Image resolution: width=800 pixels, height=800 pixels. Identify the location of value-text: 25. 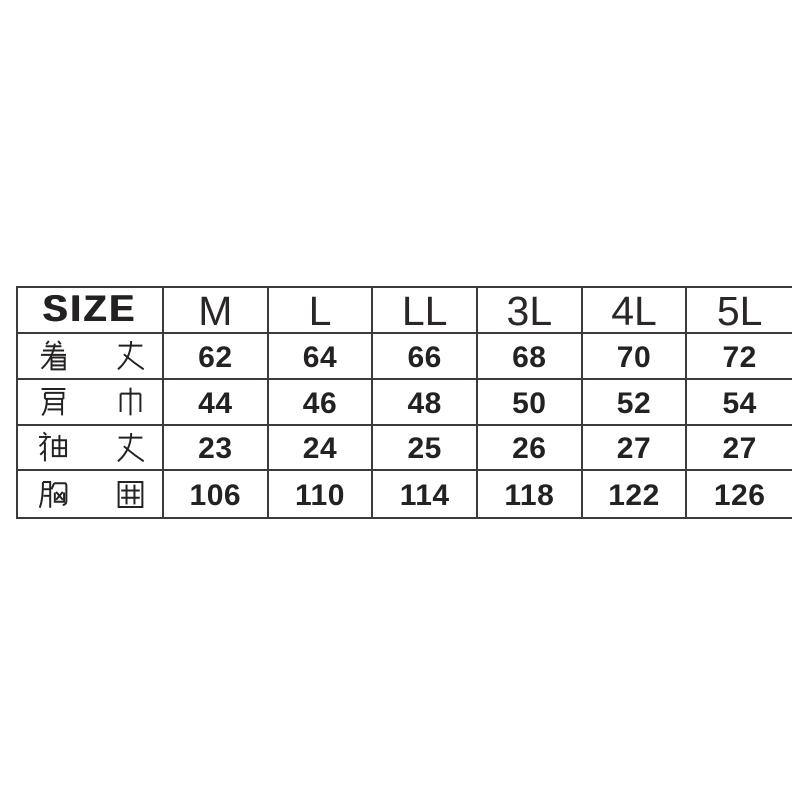
(424, 449).